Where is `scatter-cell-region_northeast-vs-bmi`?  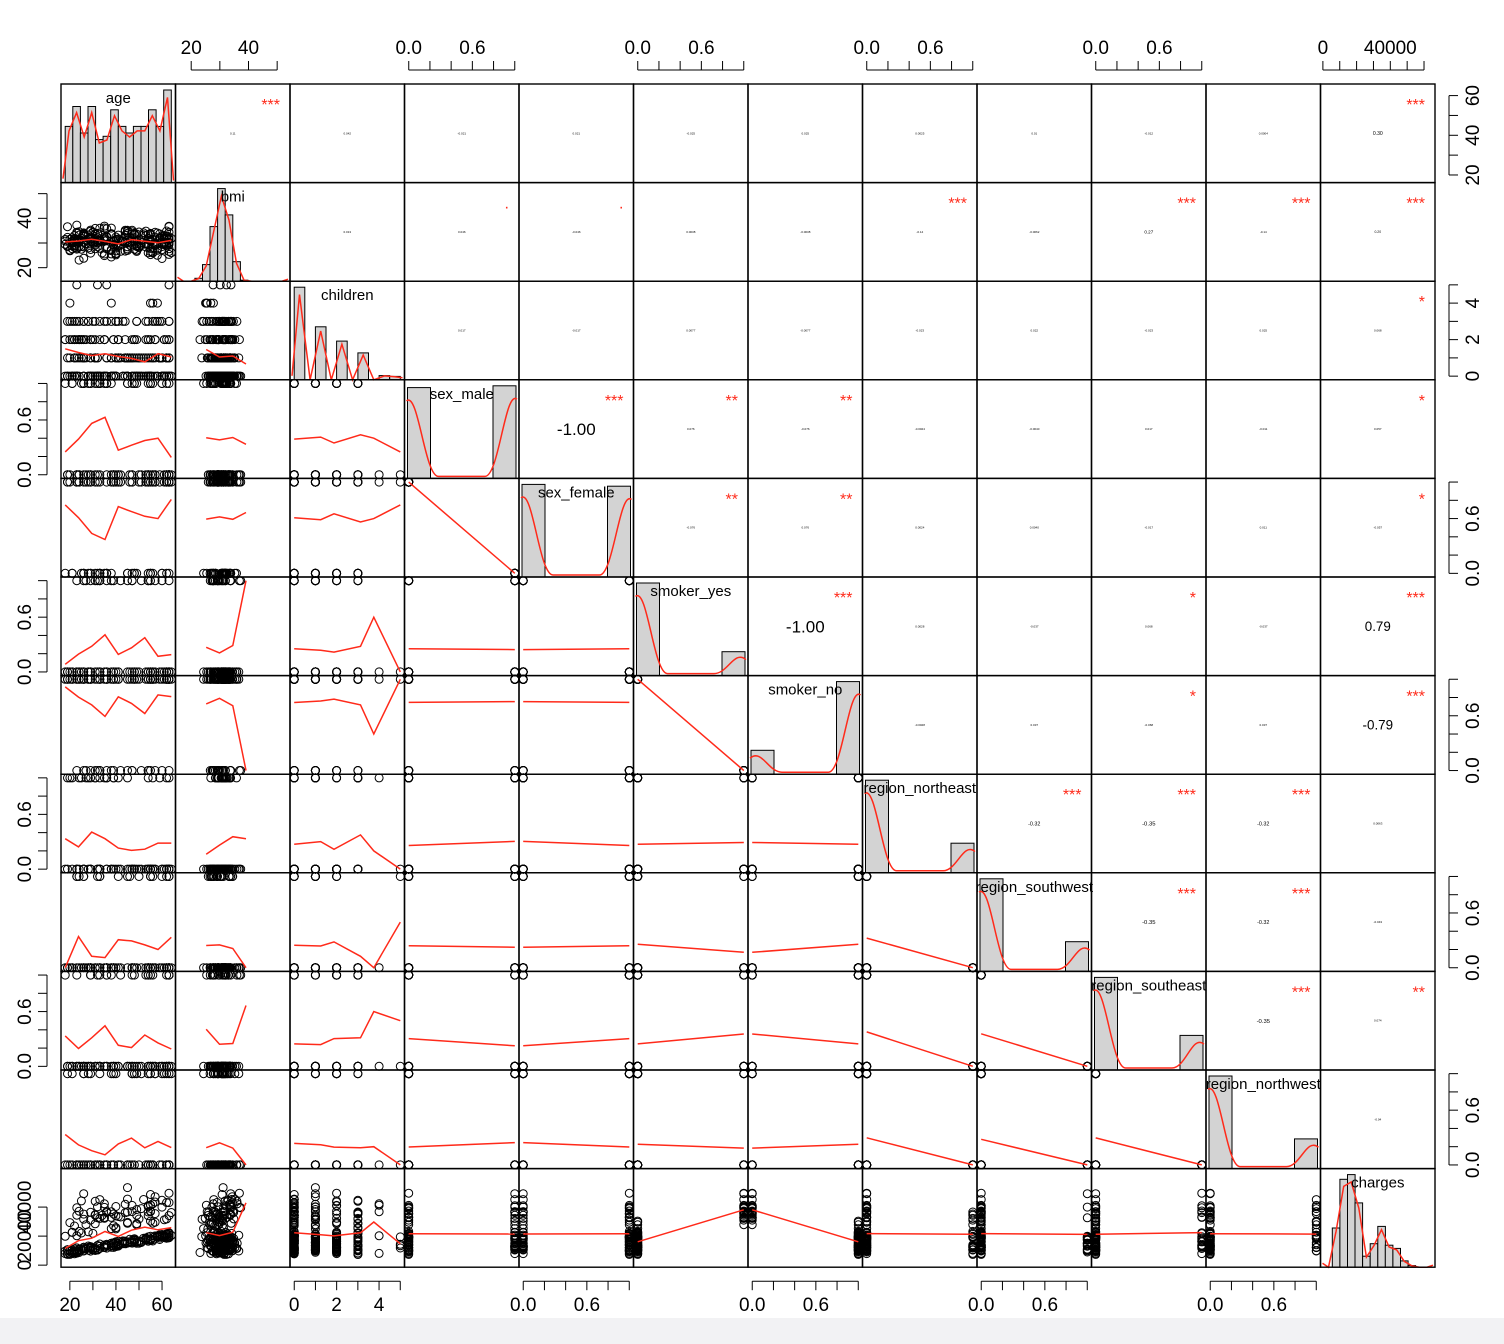
scatter-cell-region_northeast-vs-bmi is located at coordinates (223, 823).